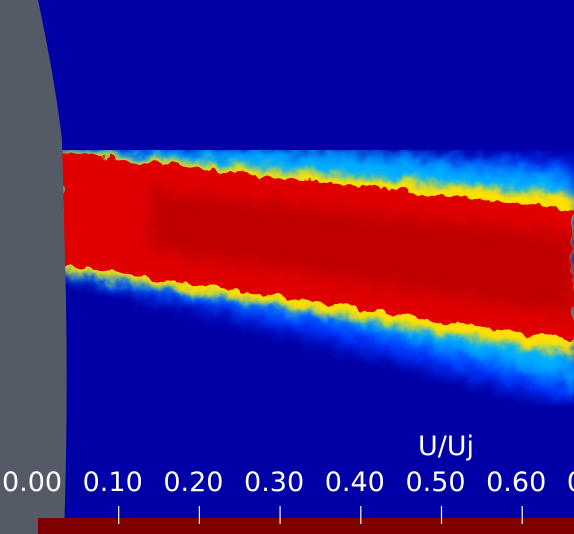 The width and height of the screenshot is (574, 534). I want to click on colorbar-tick-label: 0.20, so click(193, 482).